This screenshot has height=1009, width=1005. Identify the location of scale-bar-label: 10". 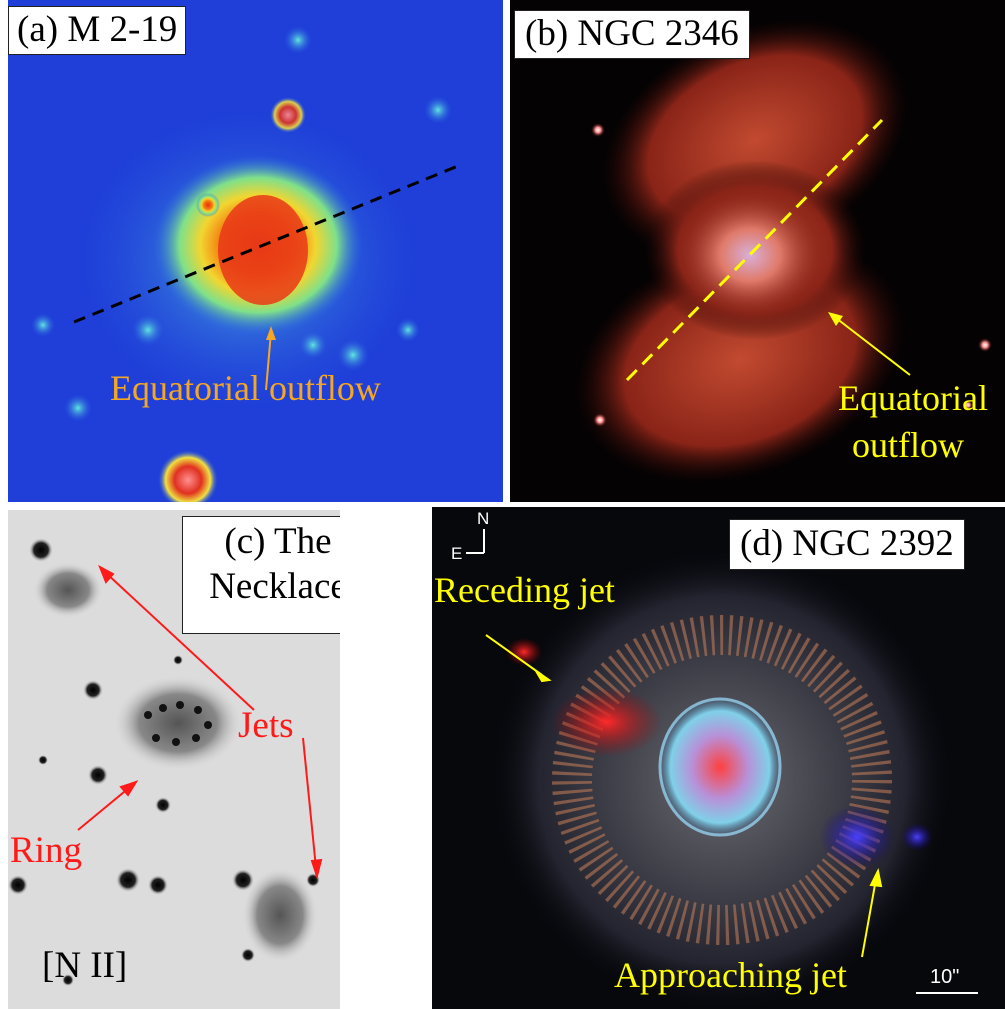
(945, 977).